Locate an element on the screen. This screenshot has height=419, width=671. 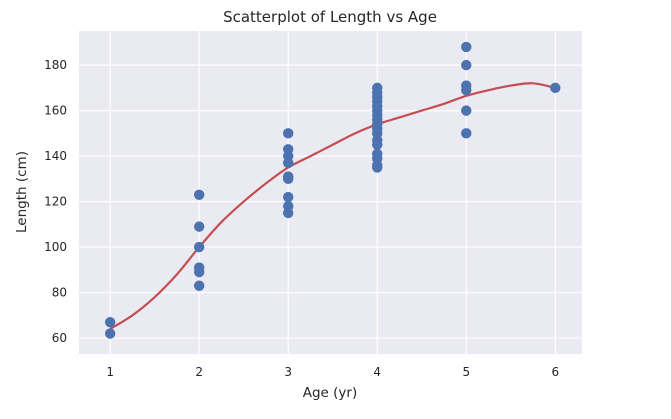
y-tick-label-2: 100 is located at coordinates (55, 247).